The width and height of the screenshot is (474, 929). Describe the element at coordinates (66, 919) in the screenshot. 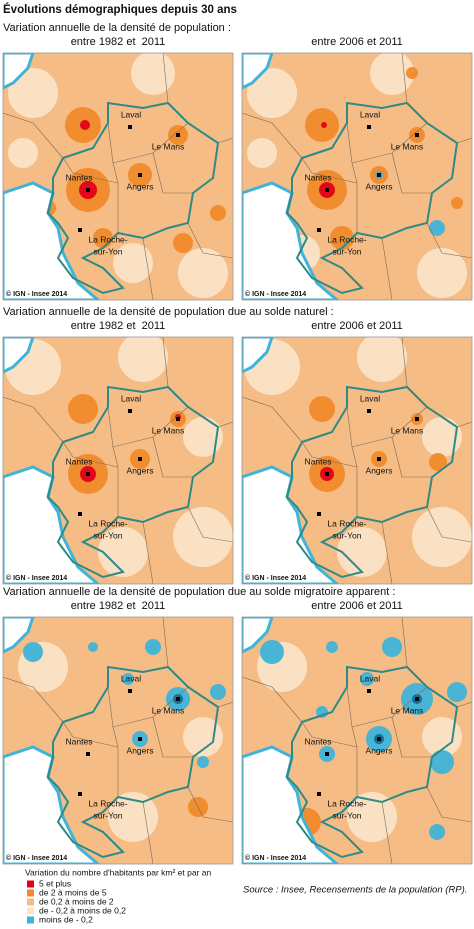

I see `legend-label: moins de - 0,2` at that location.